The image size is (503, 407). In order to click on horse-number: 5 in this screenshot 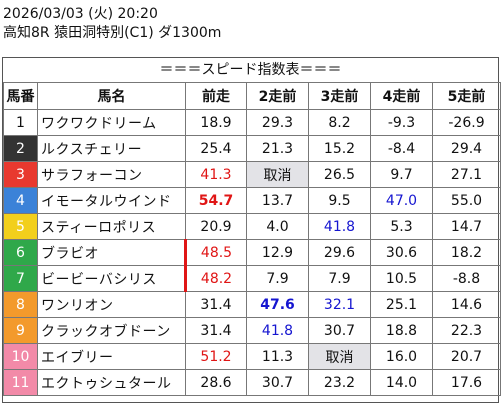, I will do `click(20, 226)`.